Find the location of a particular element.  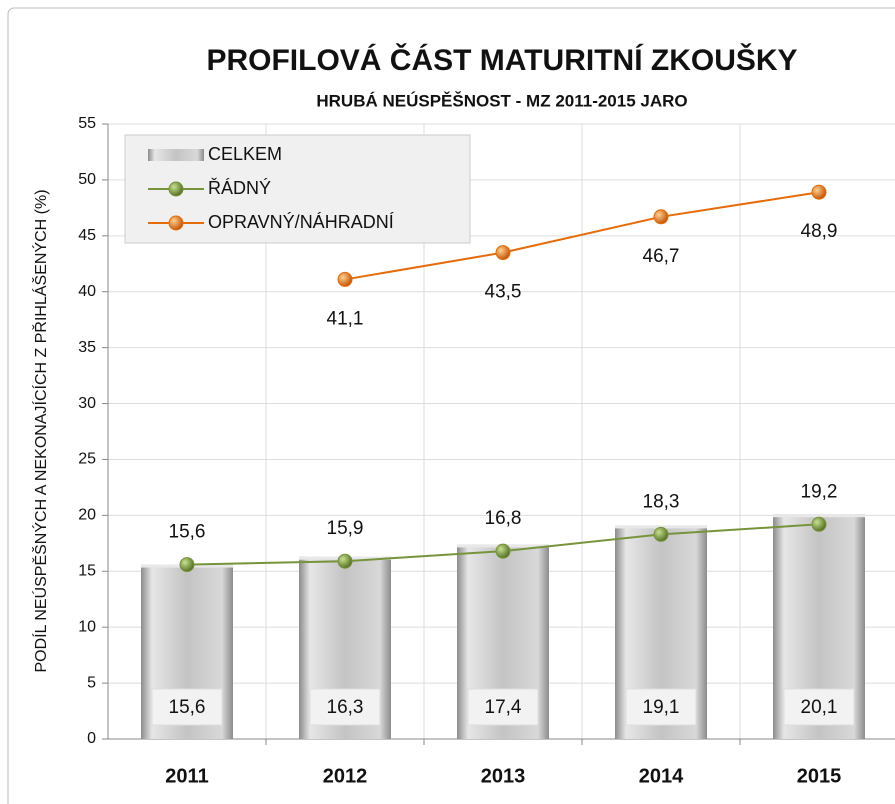

data-label: 20,1 is located at coordinates (819, 707).